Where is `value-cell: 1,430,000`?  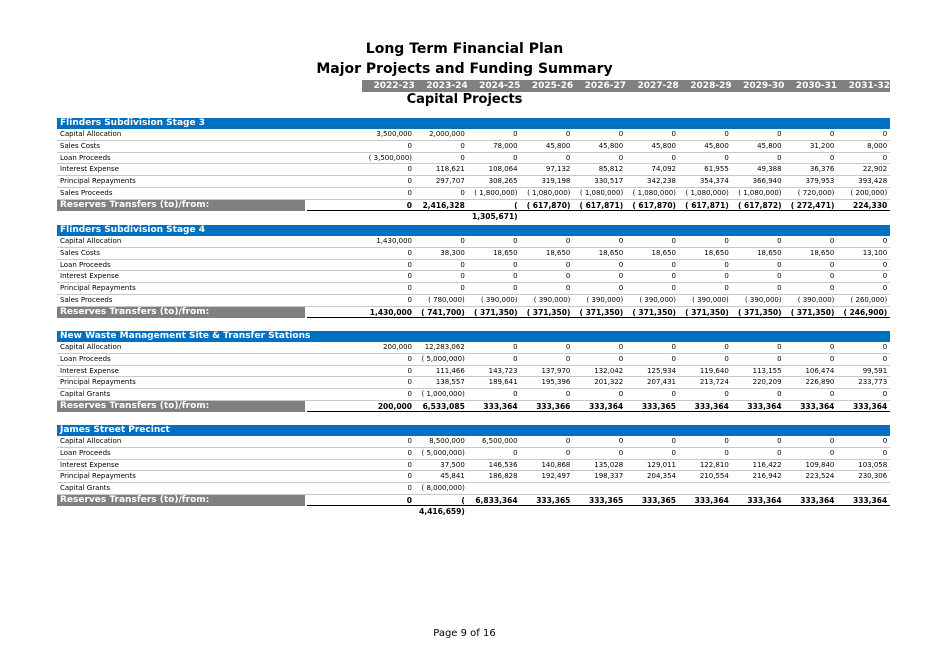 value-cell: 1,430,000 is located at coordinates (394, 241).